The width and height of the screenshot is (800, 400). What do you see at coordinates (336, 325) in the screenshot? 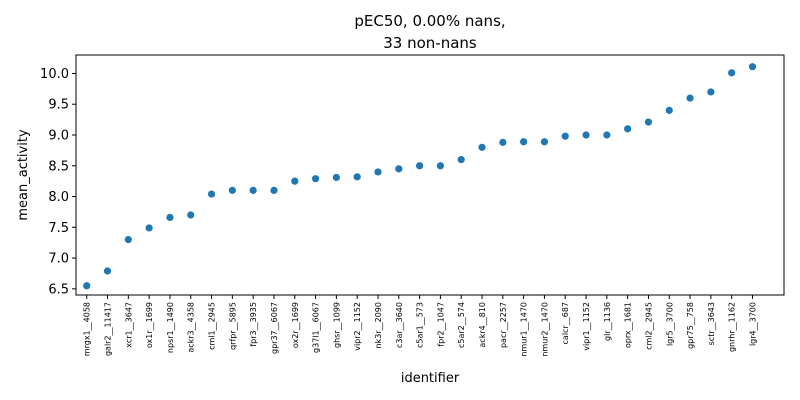
I see `x-tick-label: ghsr__1099` at bounding box center [336, 325].